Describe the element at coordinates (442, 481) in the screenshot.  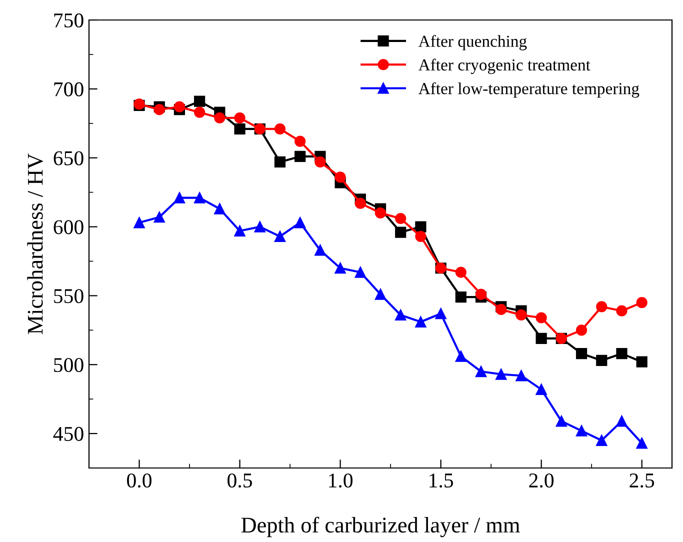
I see `x-tick-label: 1.5` at that location.